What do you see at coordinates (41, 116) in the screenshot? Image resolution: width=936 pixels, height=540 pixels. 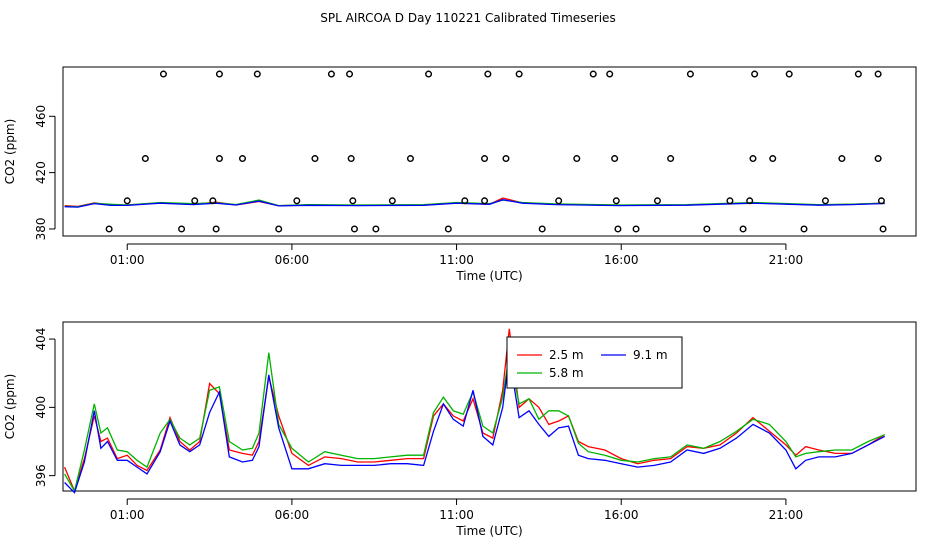 I see `y-tick-label: 460` at bounding box center [41, 116].